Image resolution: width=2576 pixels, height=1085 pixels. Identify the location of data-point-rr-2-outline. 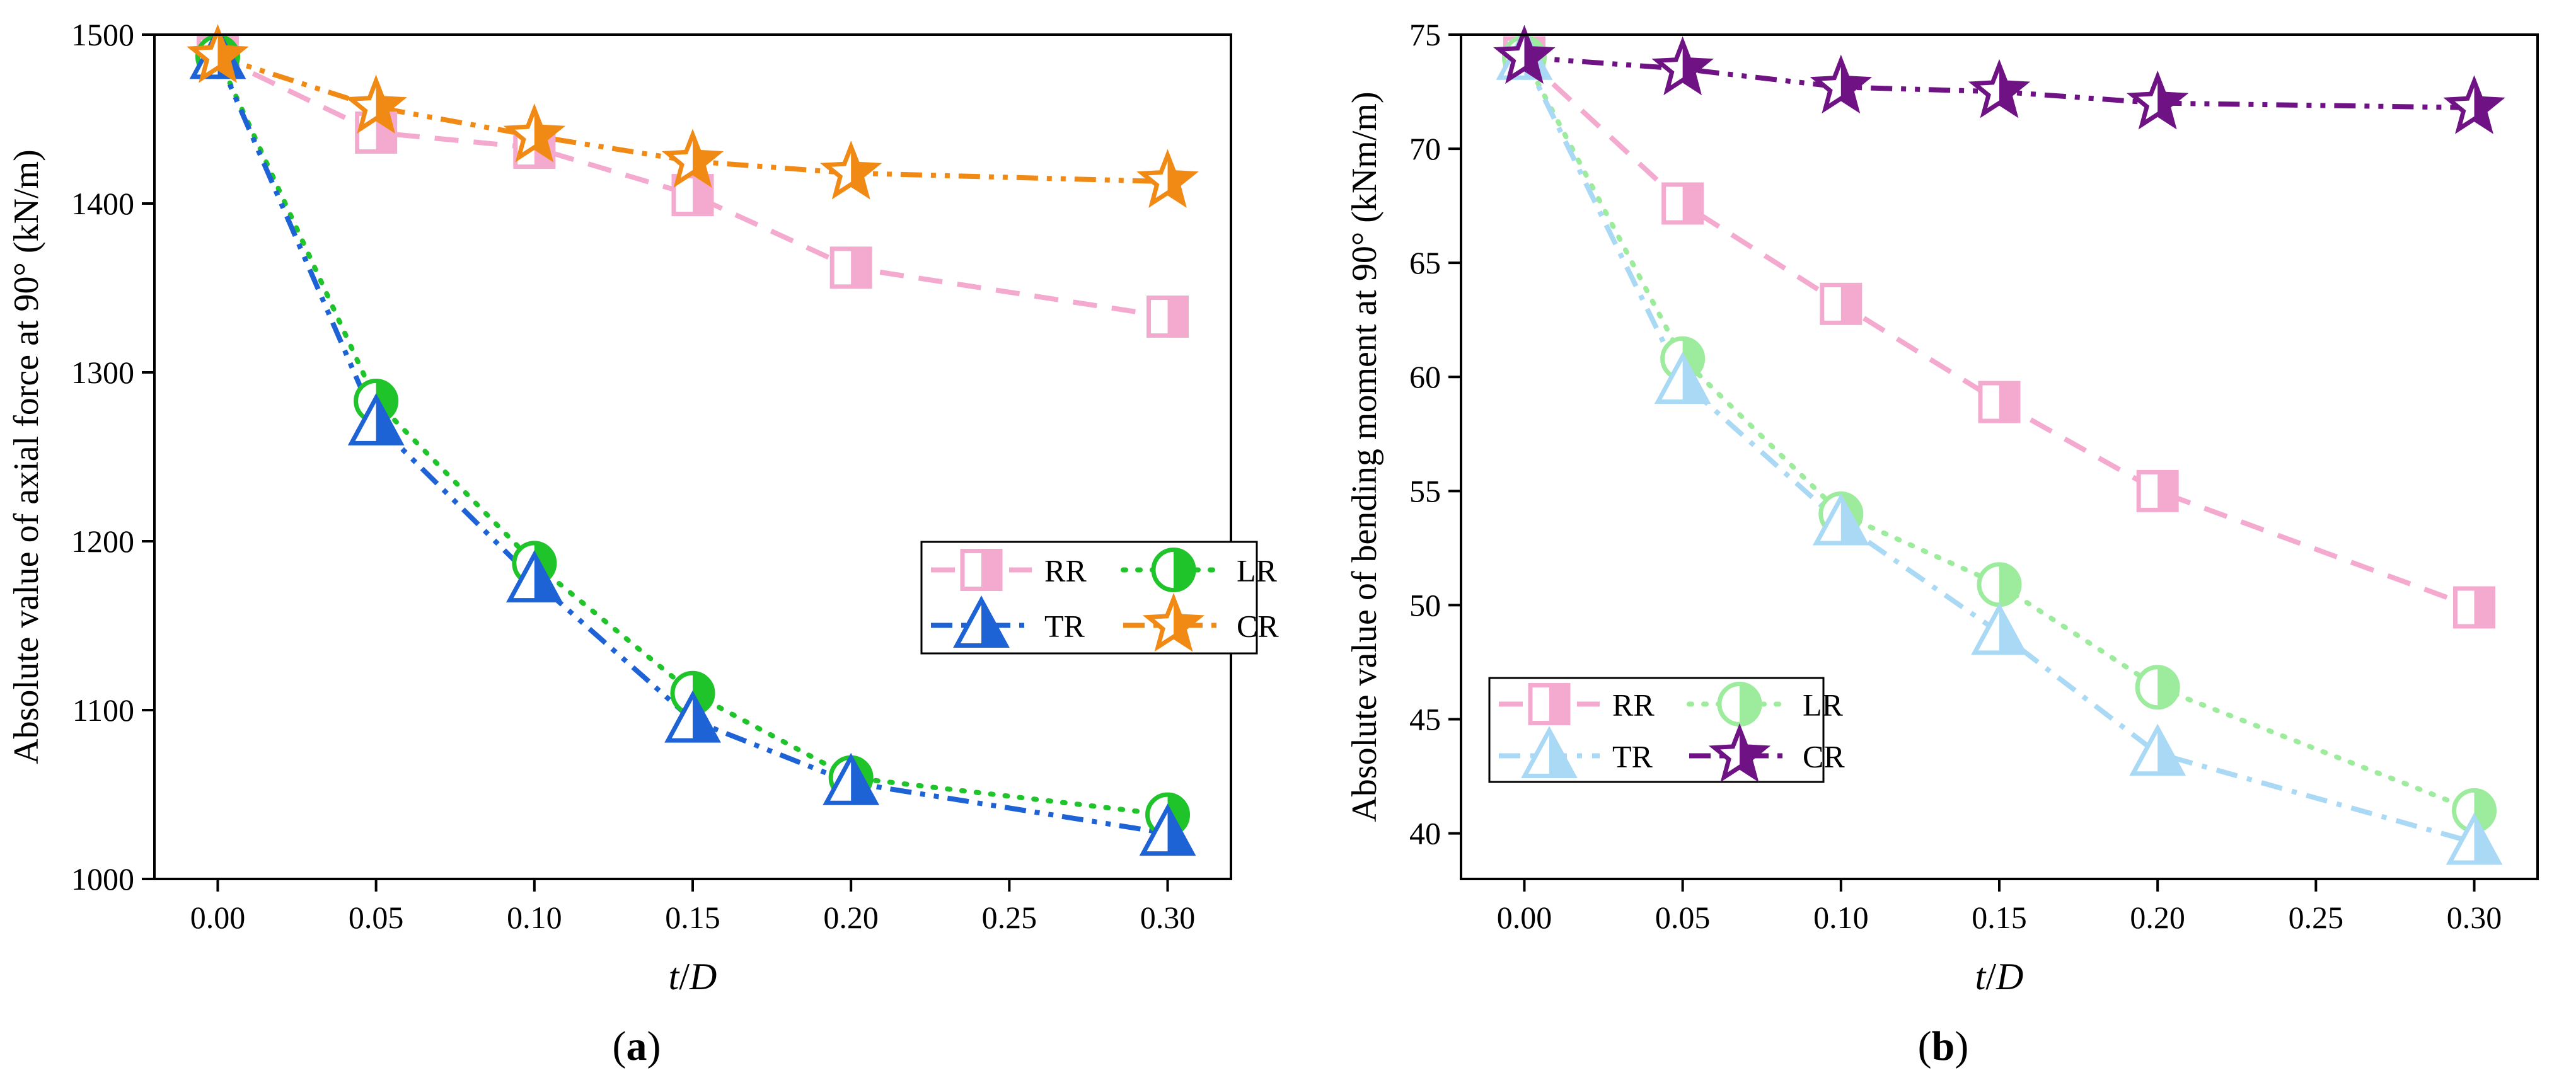
(1842, 303).